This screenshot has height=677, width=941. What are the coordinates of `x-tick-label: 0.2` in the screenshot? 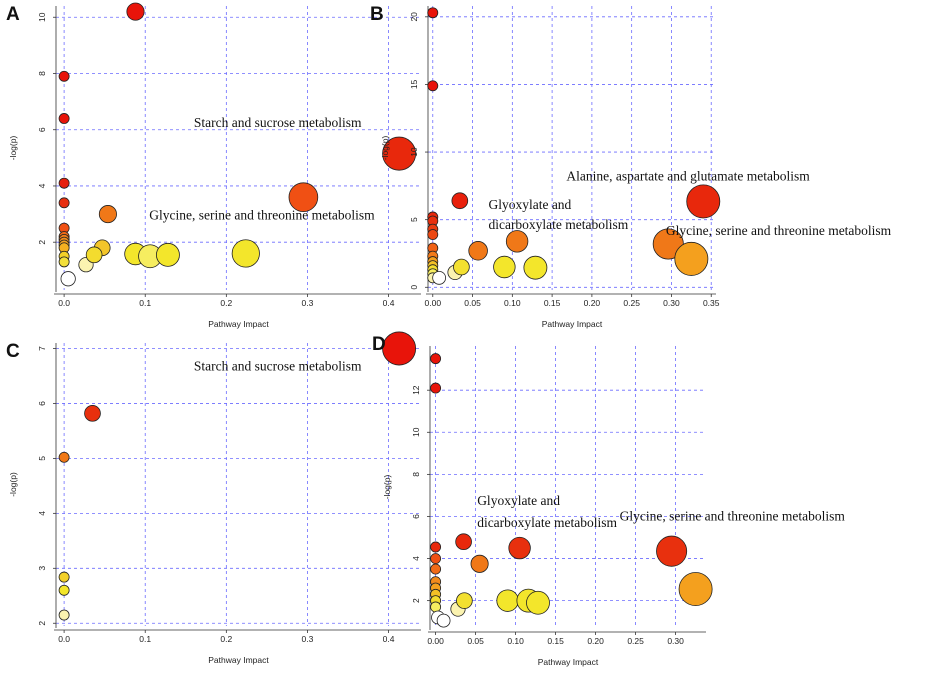 It's located at (226, 639).